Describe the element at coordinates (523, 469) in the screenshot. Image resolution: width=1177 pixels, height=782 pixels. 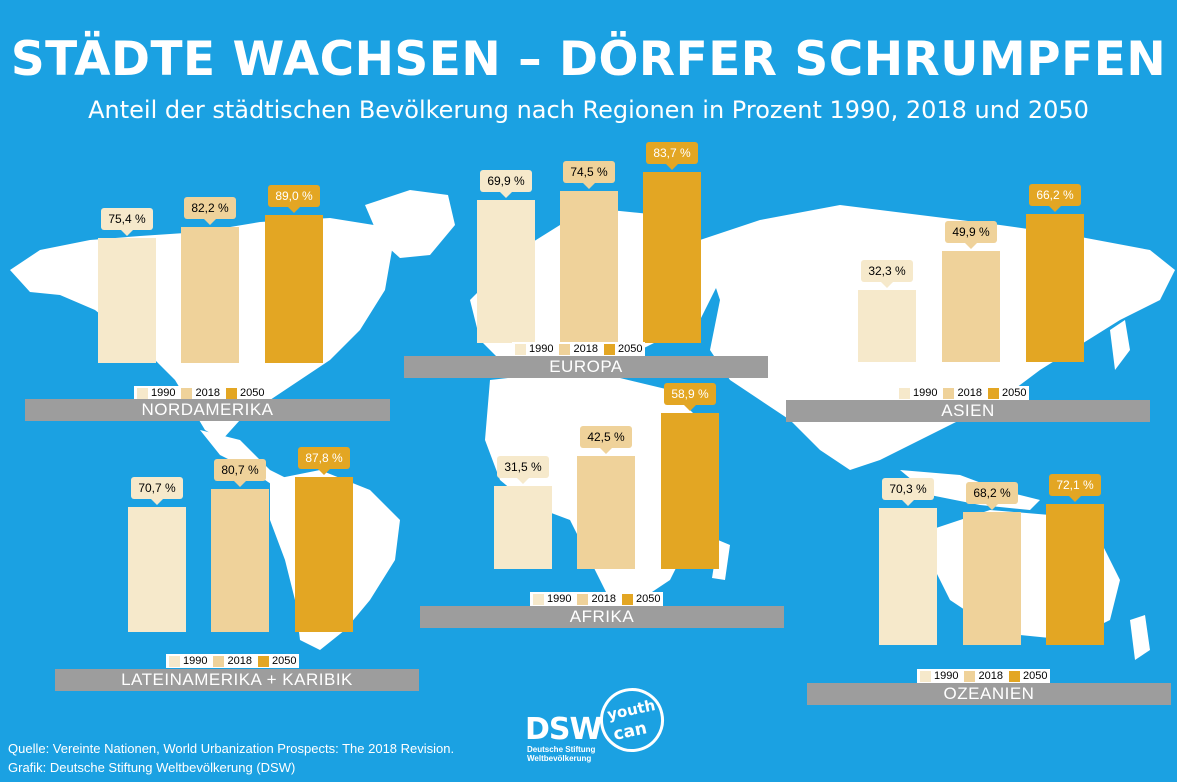
I see `value-label-afrika-1990: 31,5 %` at that location.